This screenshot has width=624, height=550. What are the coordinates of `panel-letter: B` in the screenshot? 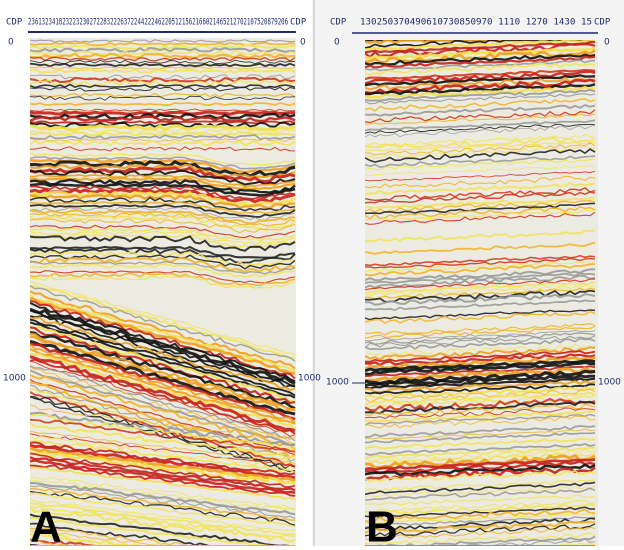 It's located at (382, 524).